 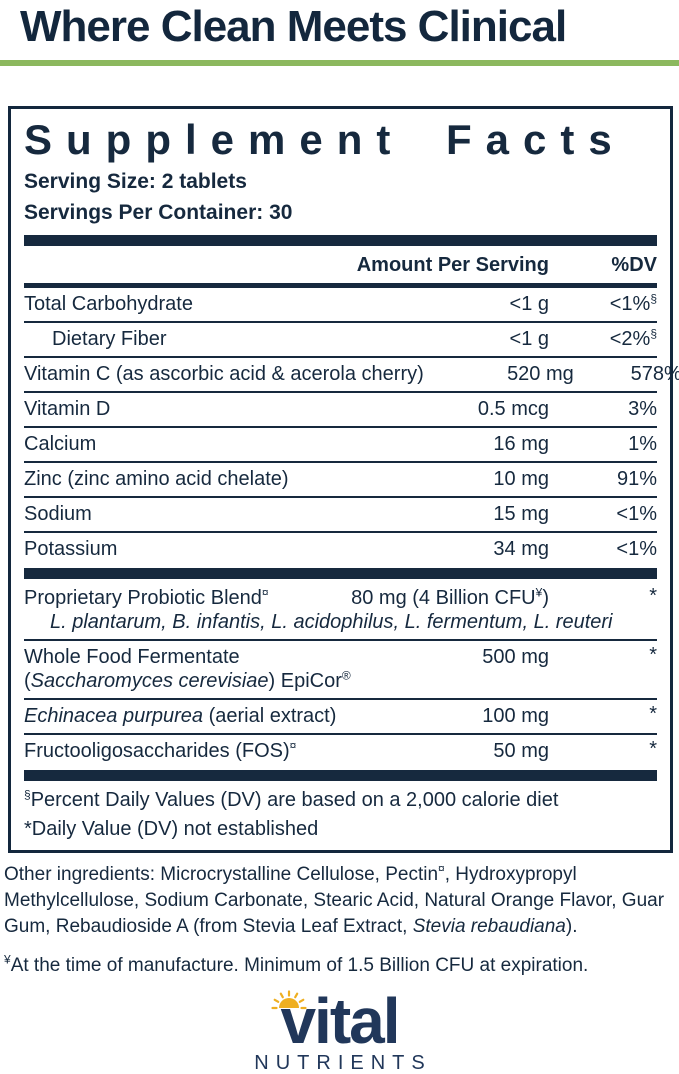 I want to click on fermentate-dv: *, so click(x=653, y=655).